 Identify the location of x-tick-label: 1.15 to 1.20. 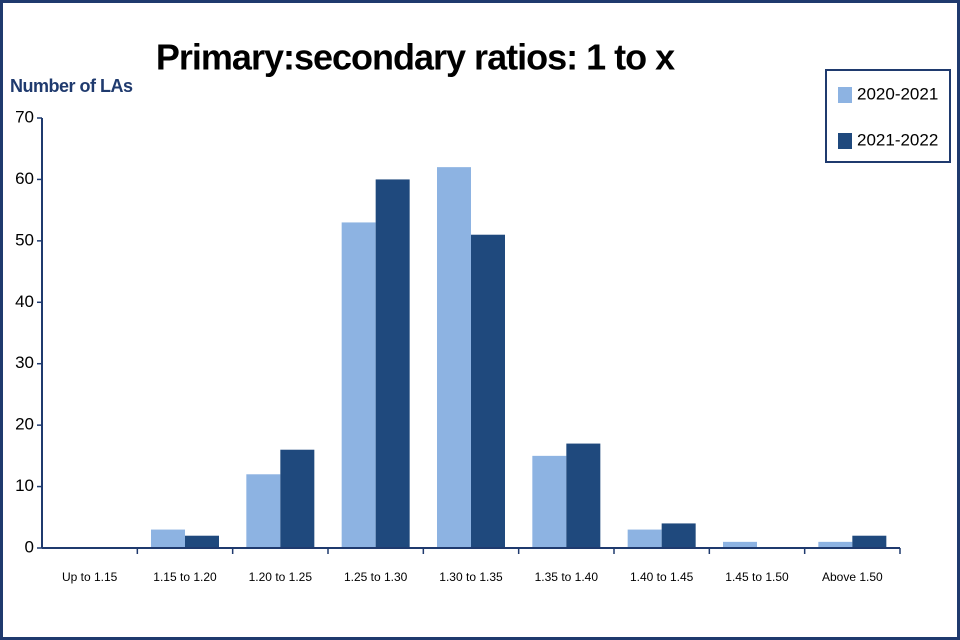
(185, 577).